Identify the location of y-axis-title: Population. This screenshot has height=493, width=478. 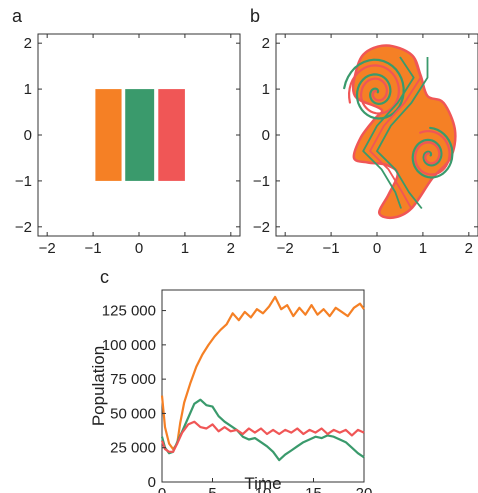
(98, 386).